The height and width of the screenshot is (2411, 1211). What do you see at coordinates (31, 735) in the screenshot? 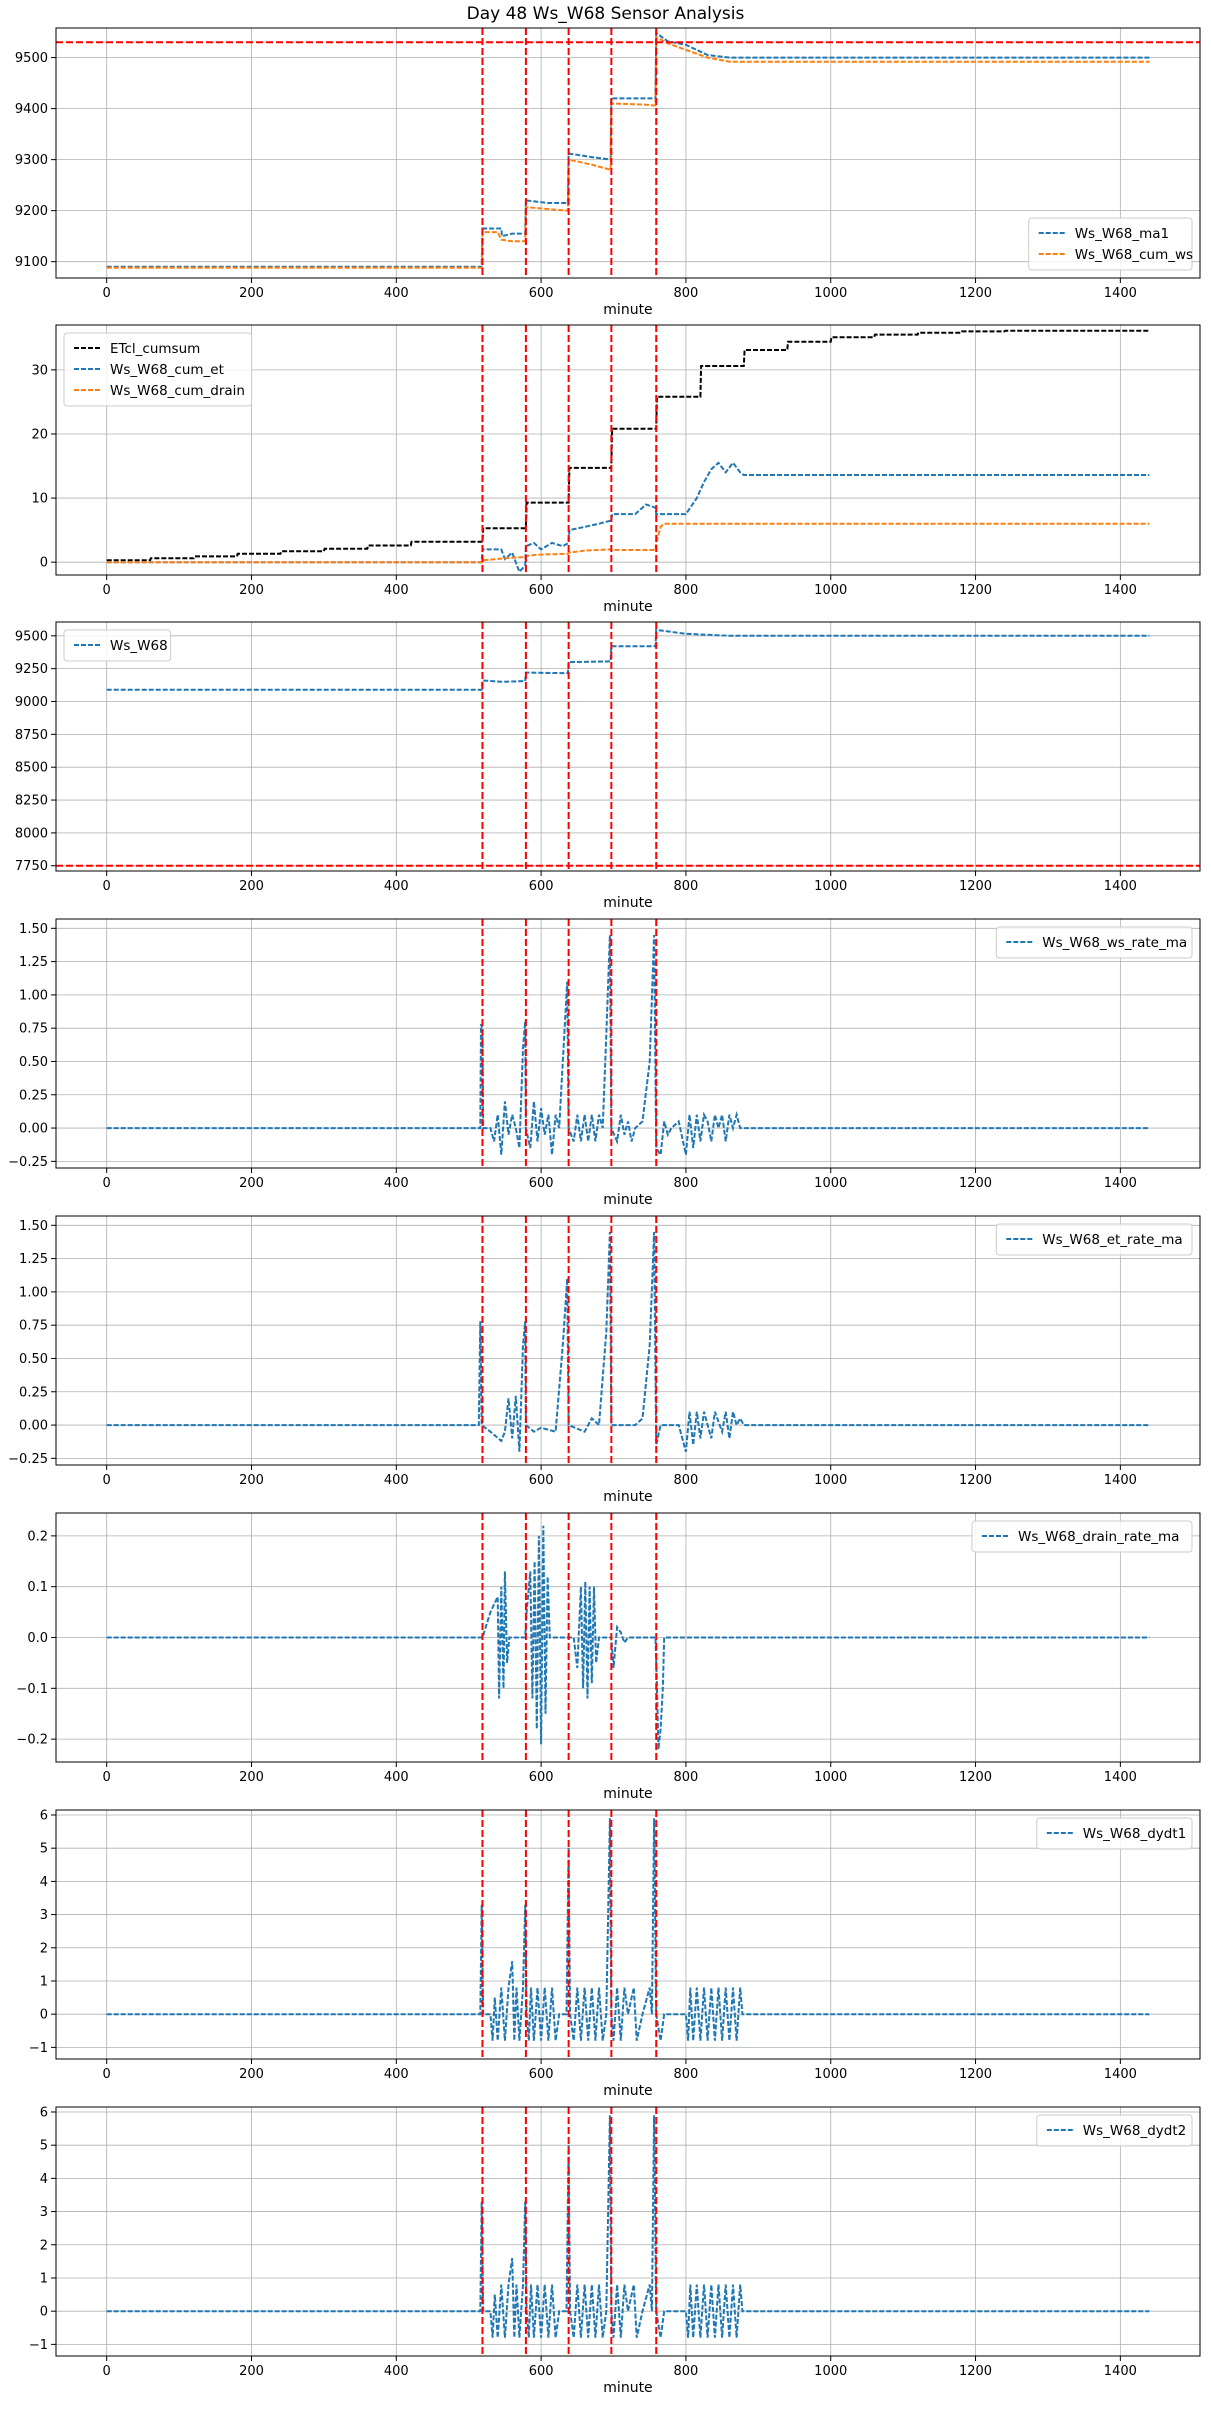
I see `y-tick-label: 8750` at bounding box center [31, 735].